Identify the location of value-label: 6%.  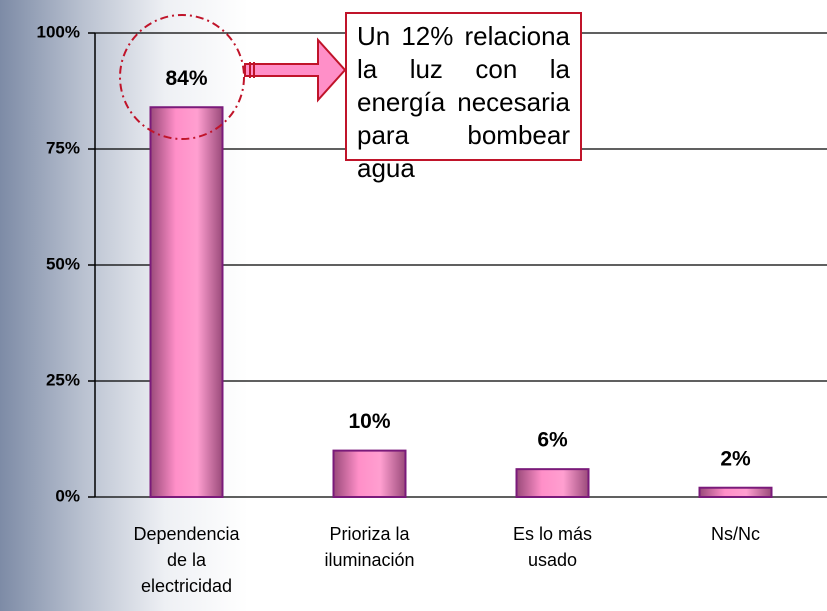
(552, 440).